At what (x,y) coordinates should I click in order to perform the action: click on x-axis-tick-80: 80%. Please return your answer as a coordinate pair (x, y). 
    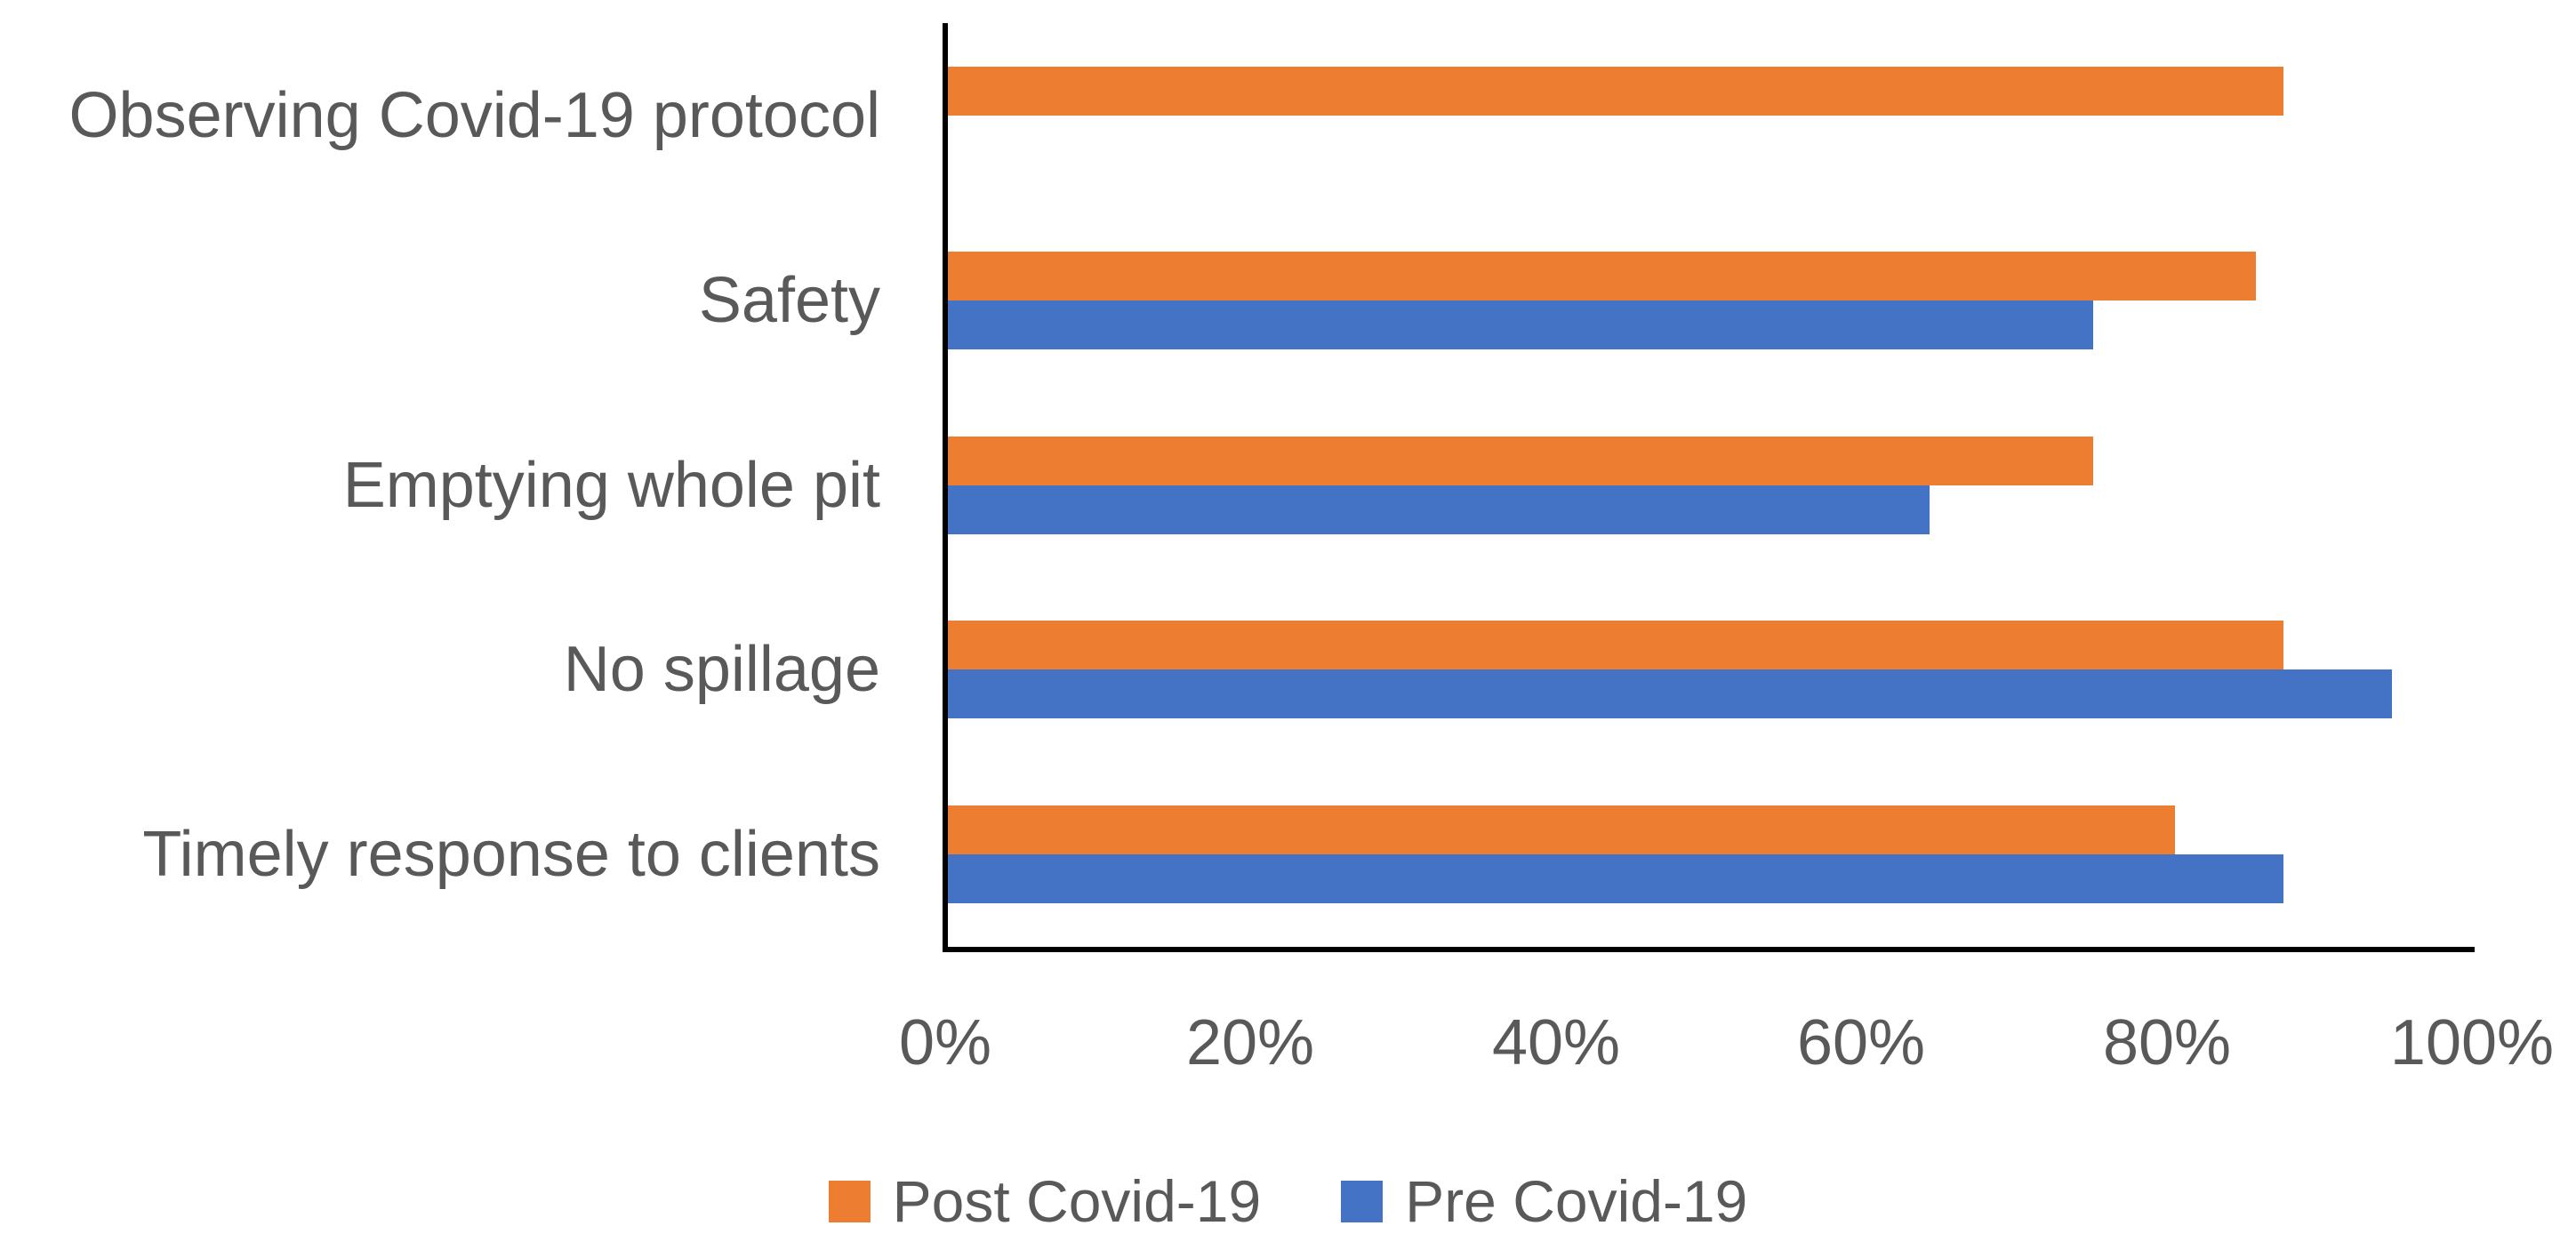
    Looking at the image, I should click on (2167, 1043).